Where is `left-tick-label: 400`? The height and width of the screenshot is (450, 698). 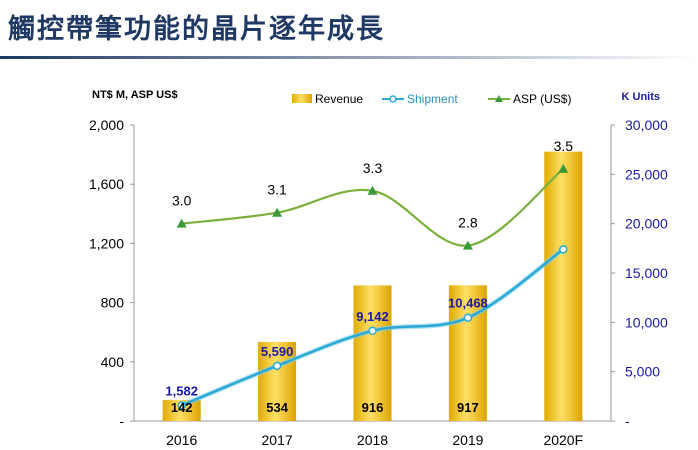 left-tick-label: 400 is located at coordinates (113, 362).